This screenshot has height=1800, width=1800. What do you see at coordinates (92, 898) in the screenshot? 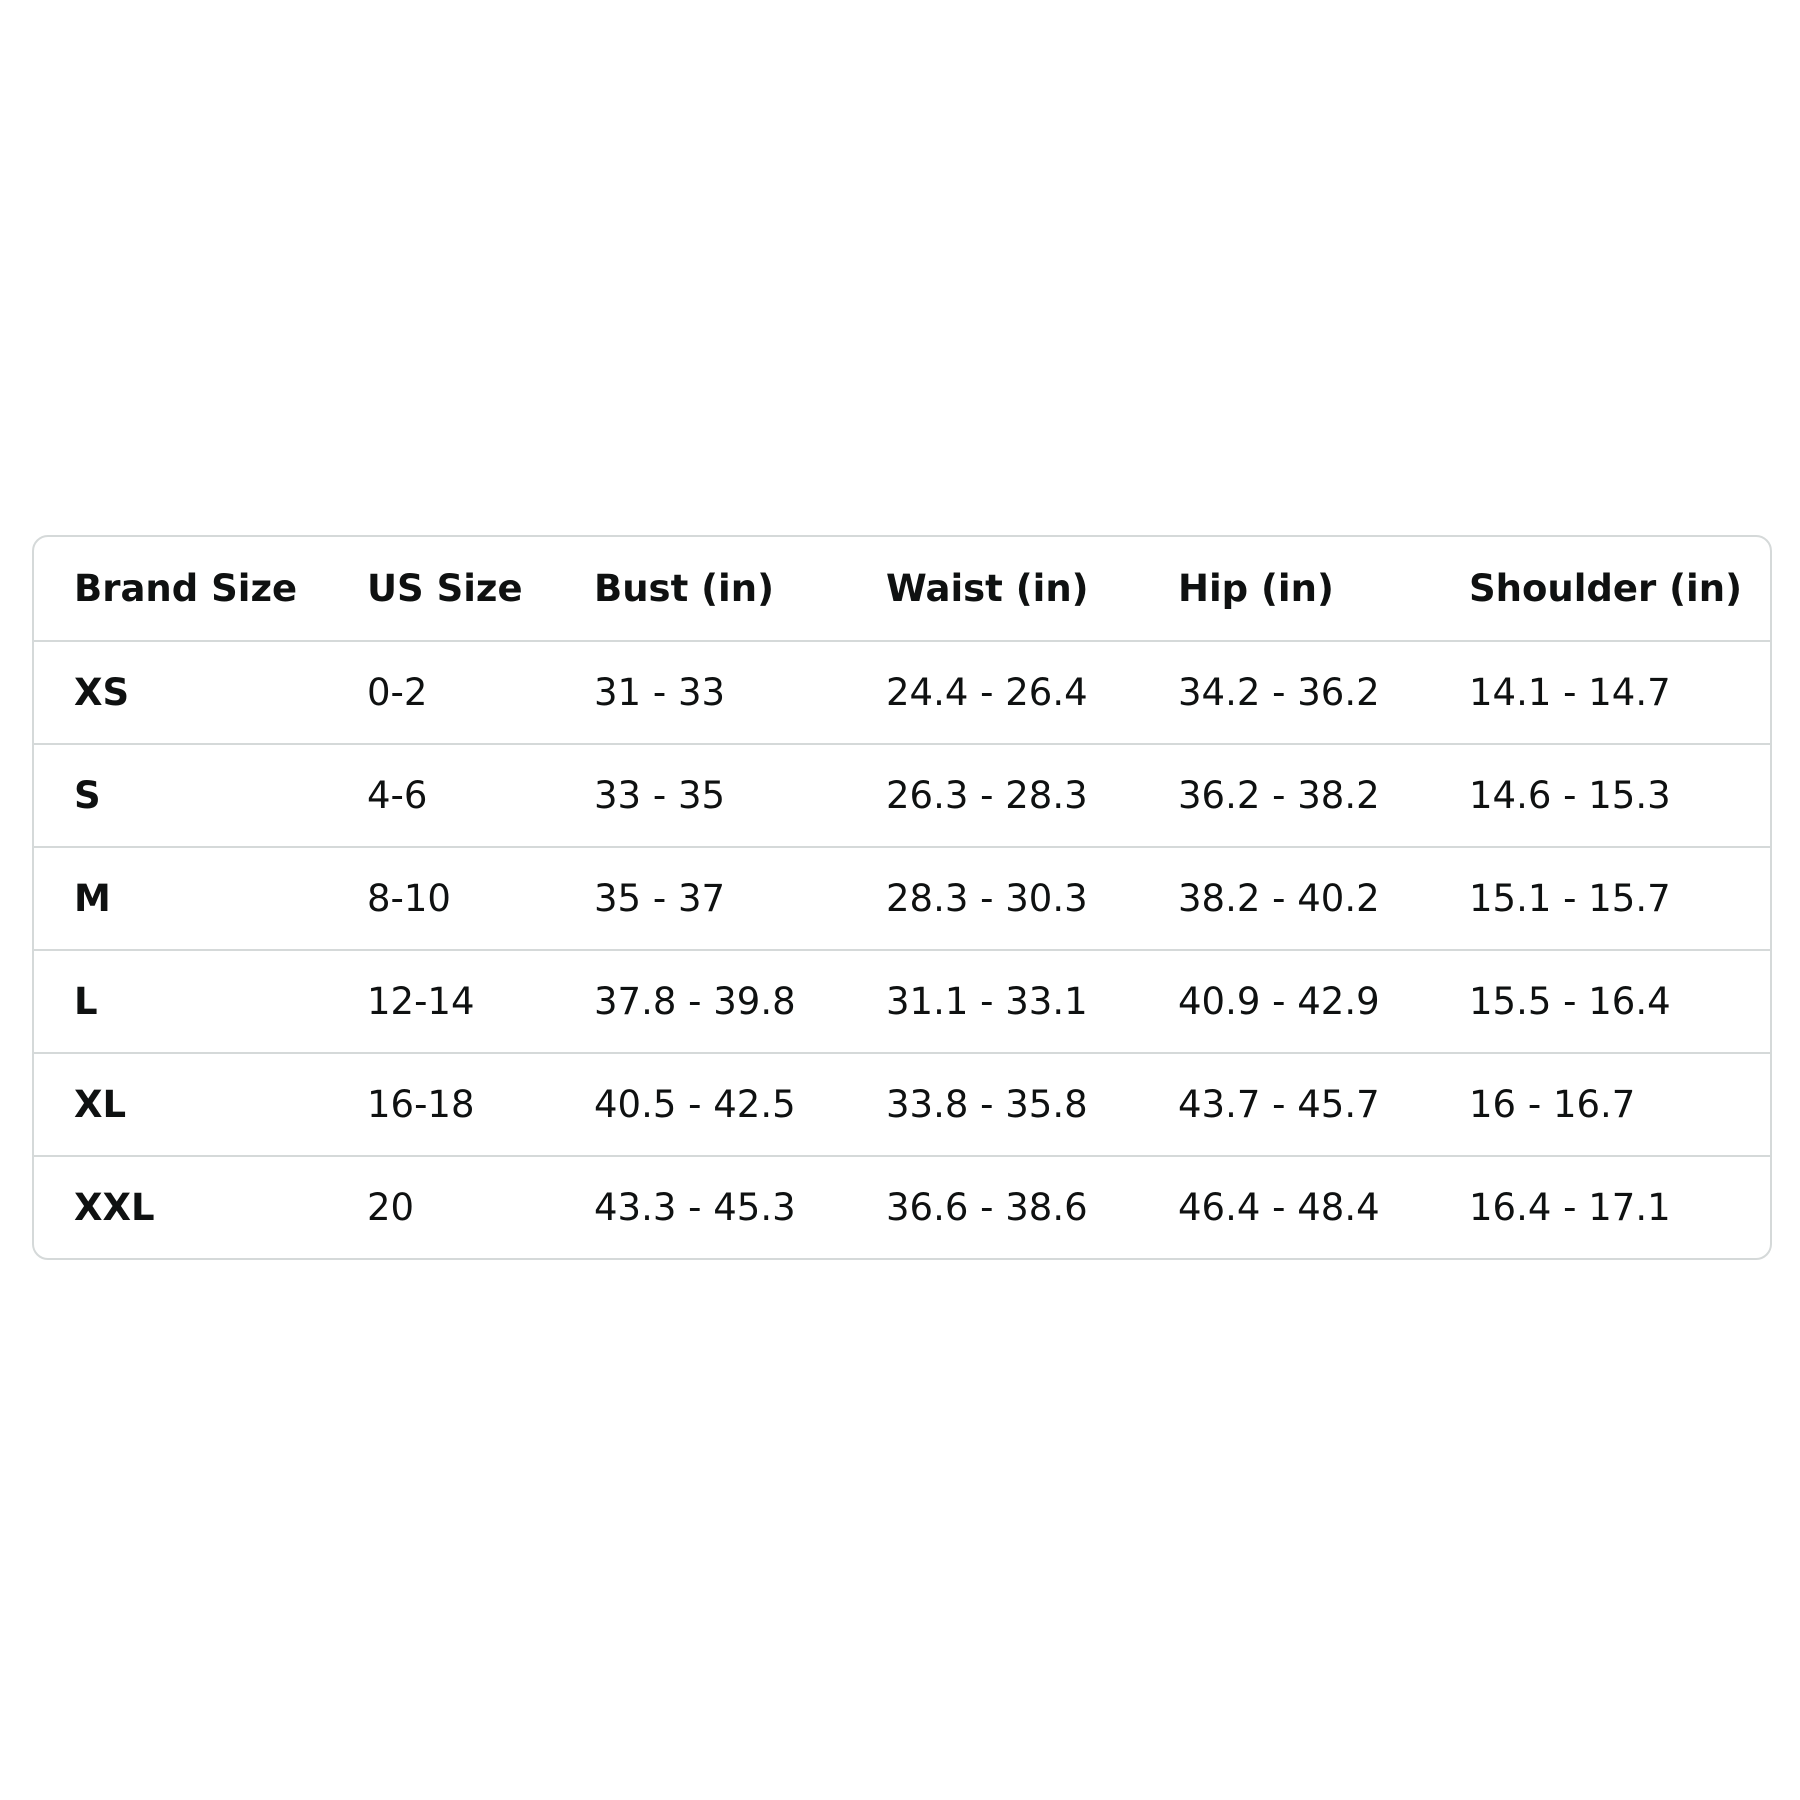
I see `table-cell: M` at bounding box center [92, 898].